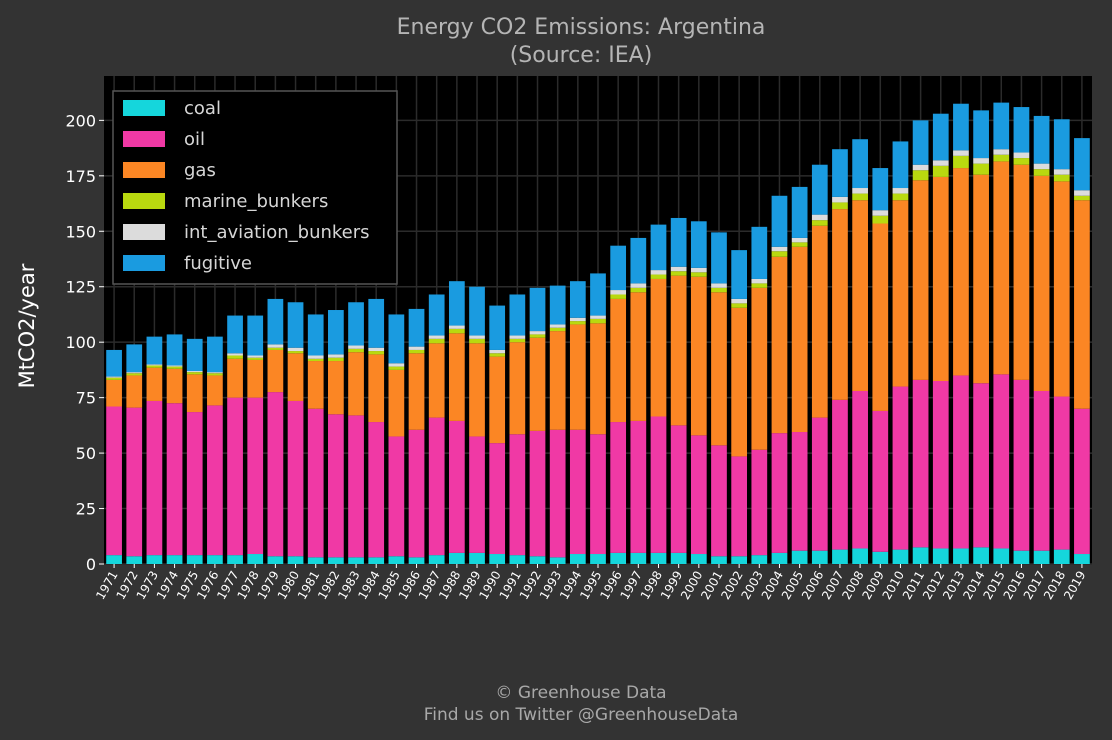 The width and height of the screenshot is (1112, 740). What do you see at coordinates (678, 269) in the screenshot?
I see `bar-int_aviation_bunkers-1999` at bounding box center [678, 269].